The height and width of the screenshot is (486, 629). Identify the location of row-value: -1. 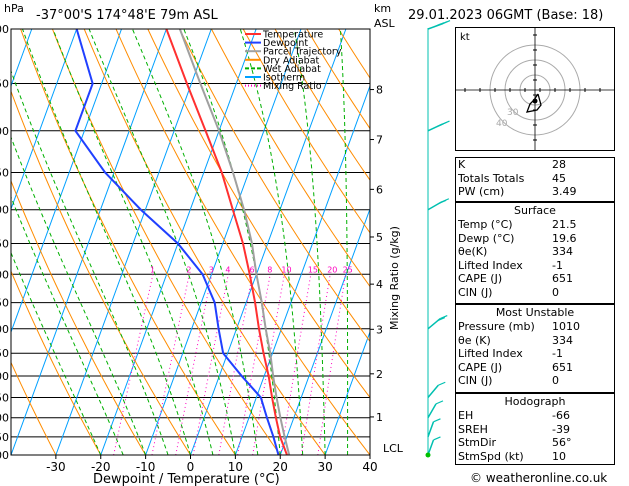
(557, 265).